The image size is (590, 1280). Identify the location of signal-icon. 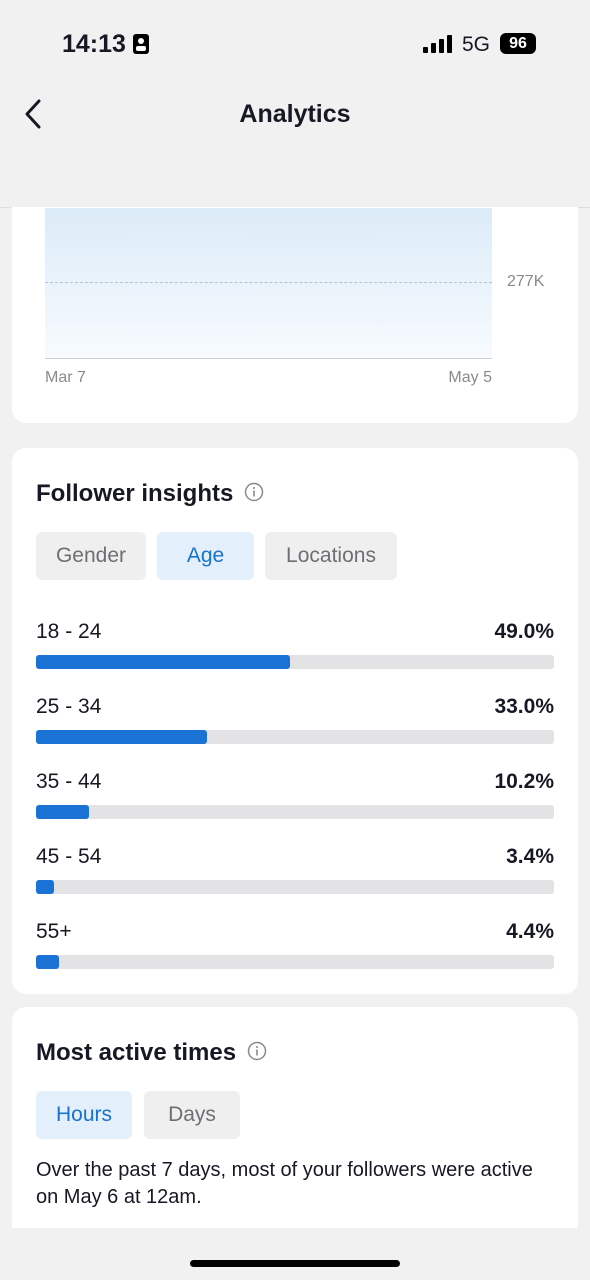
(437, 44).